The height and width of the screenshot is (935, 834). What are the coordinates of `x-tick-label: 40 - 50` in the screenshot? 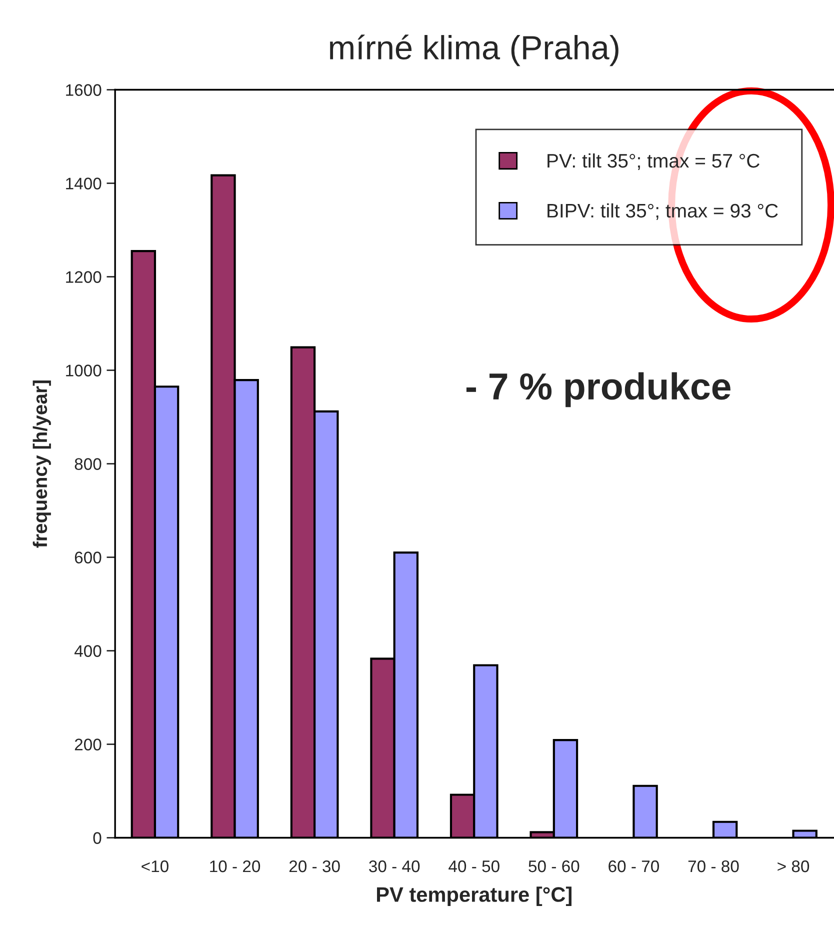 It's located at (474, 866).